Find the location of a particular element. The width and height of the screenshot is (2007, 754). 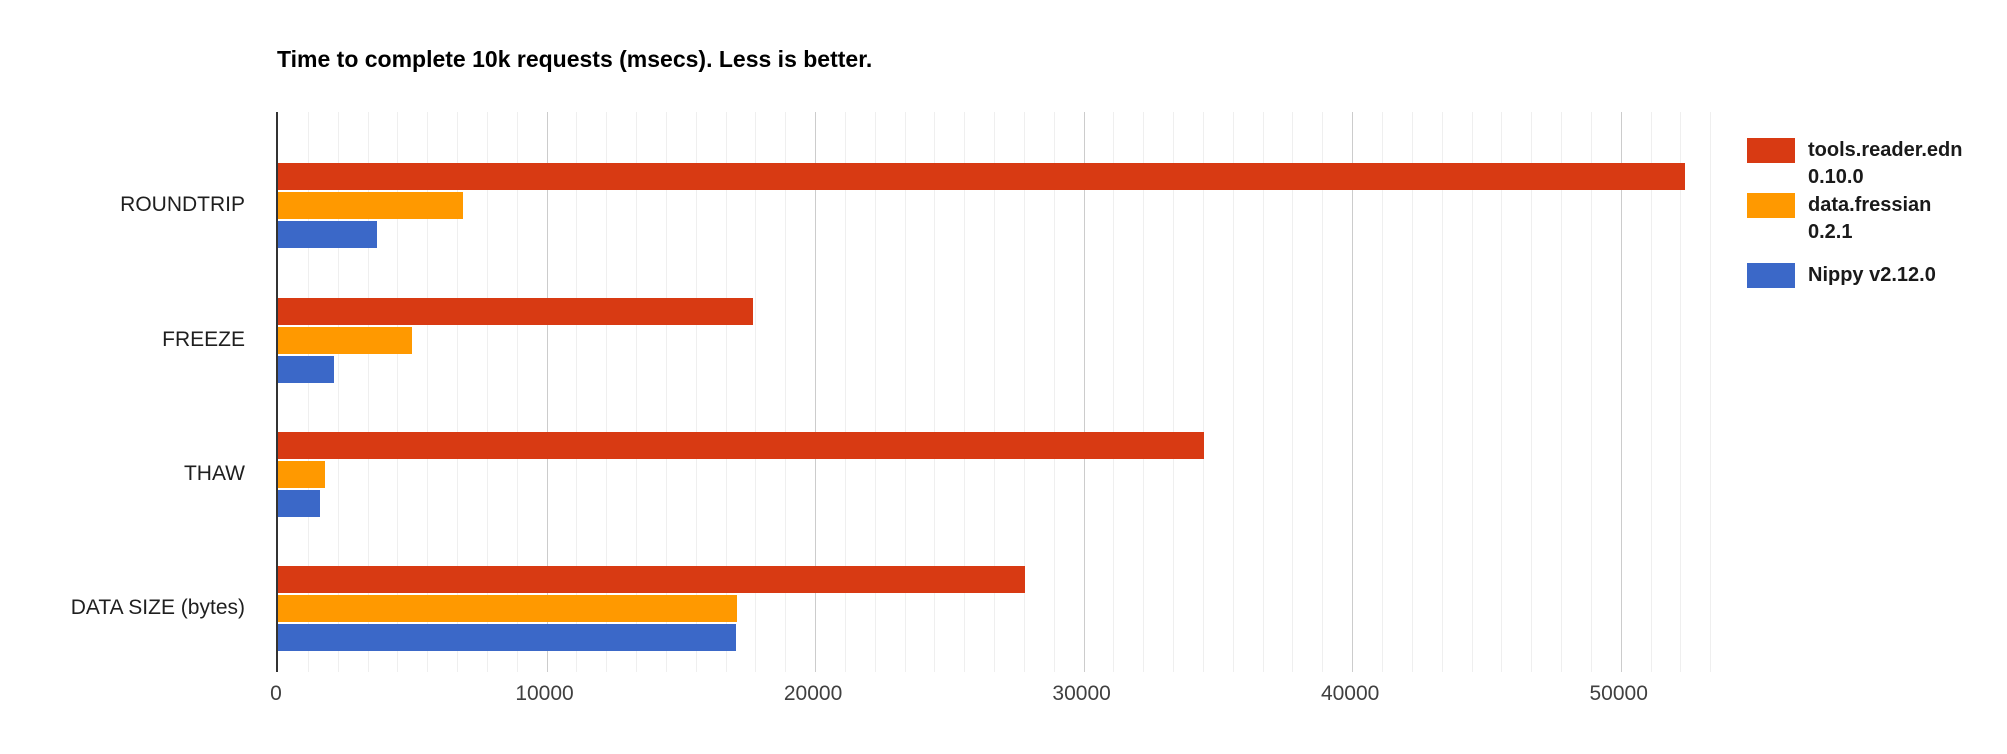

legend-label-line: 0.2.1 is located at coordinates (1830, 232).